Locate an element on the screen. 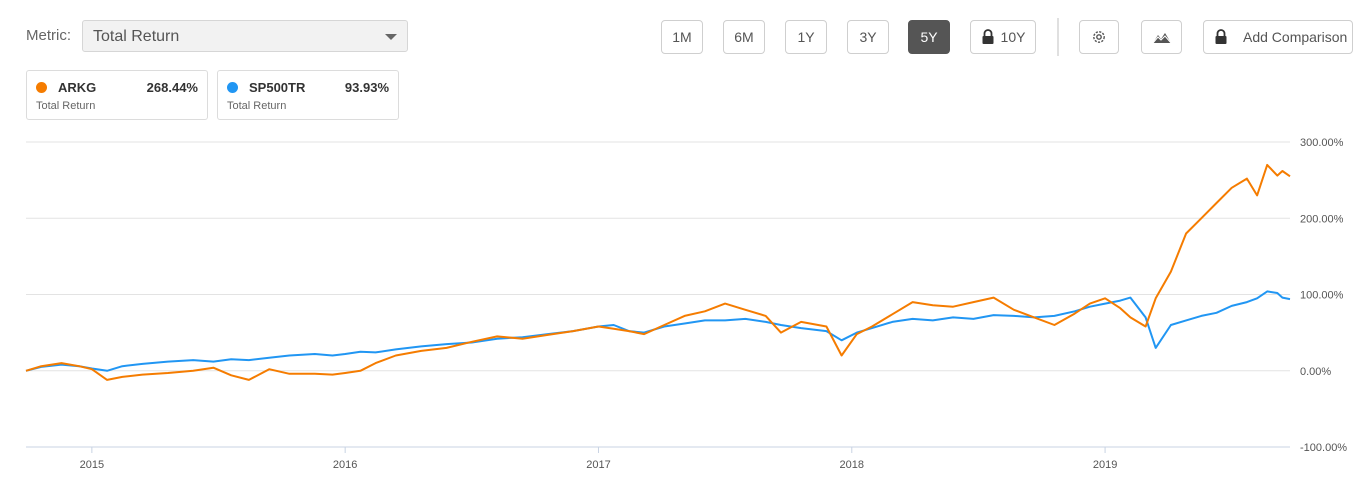  range-label: 6M is located at coordinates (744, 37).